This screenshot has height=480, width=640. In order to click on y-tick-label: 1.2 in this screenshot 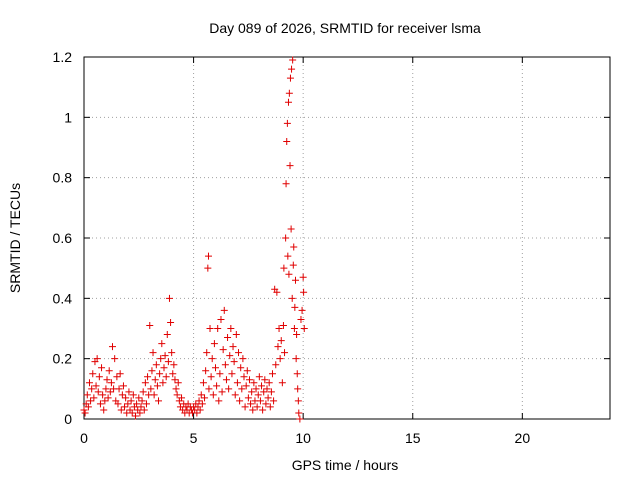, I will do `click(63, 57)`.